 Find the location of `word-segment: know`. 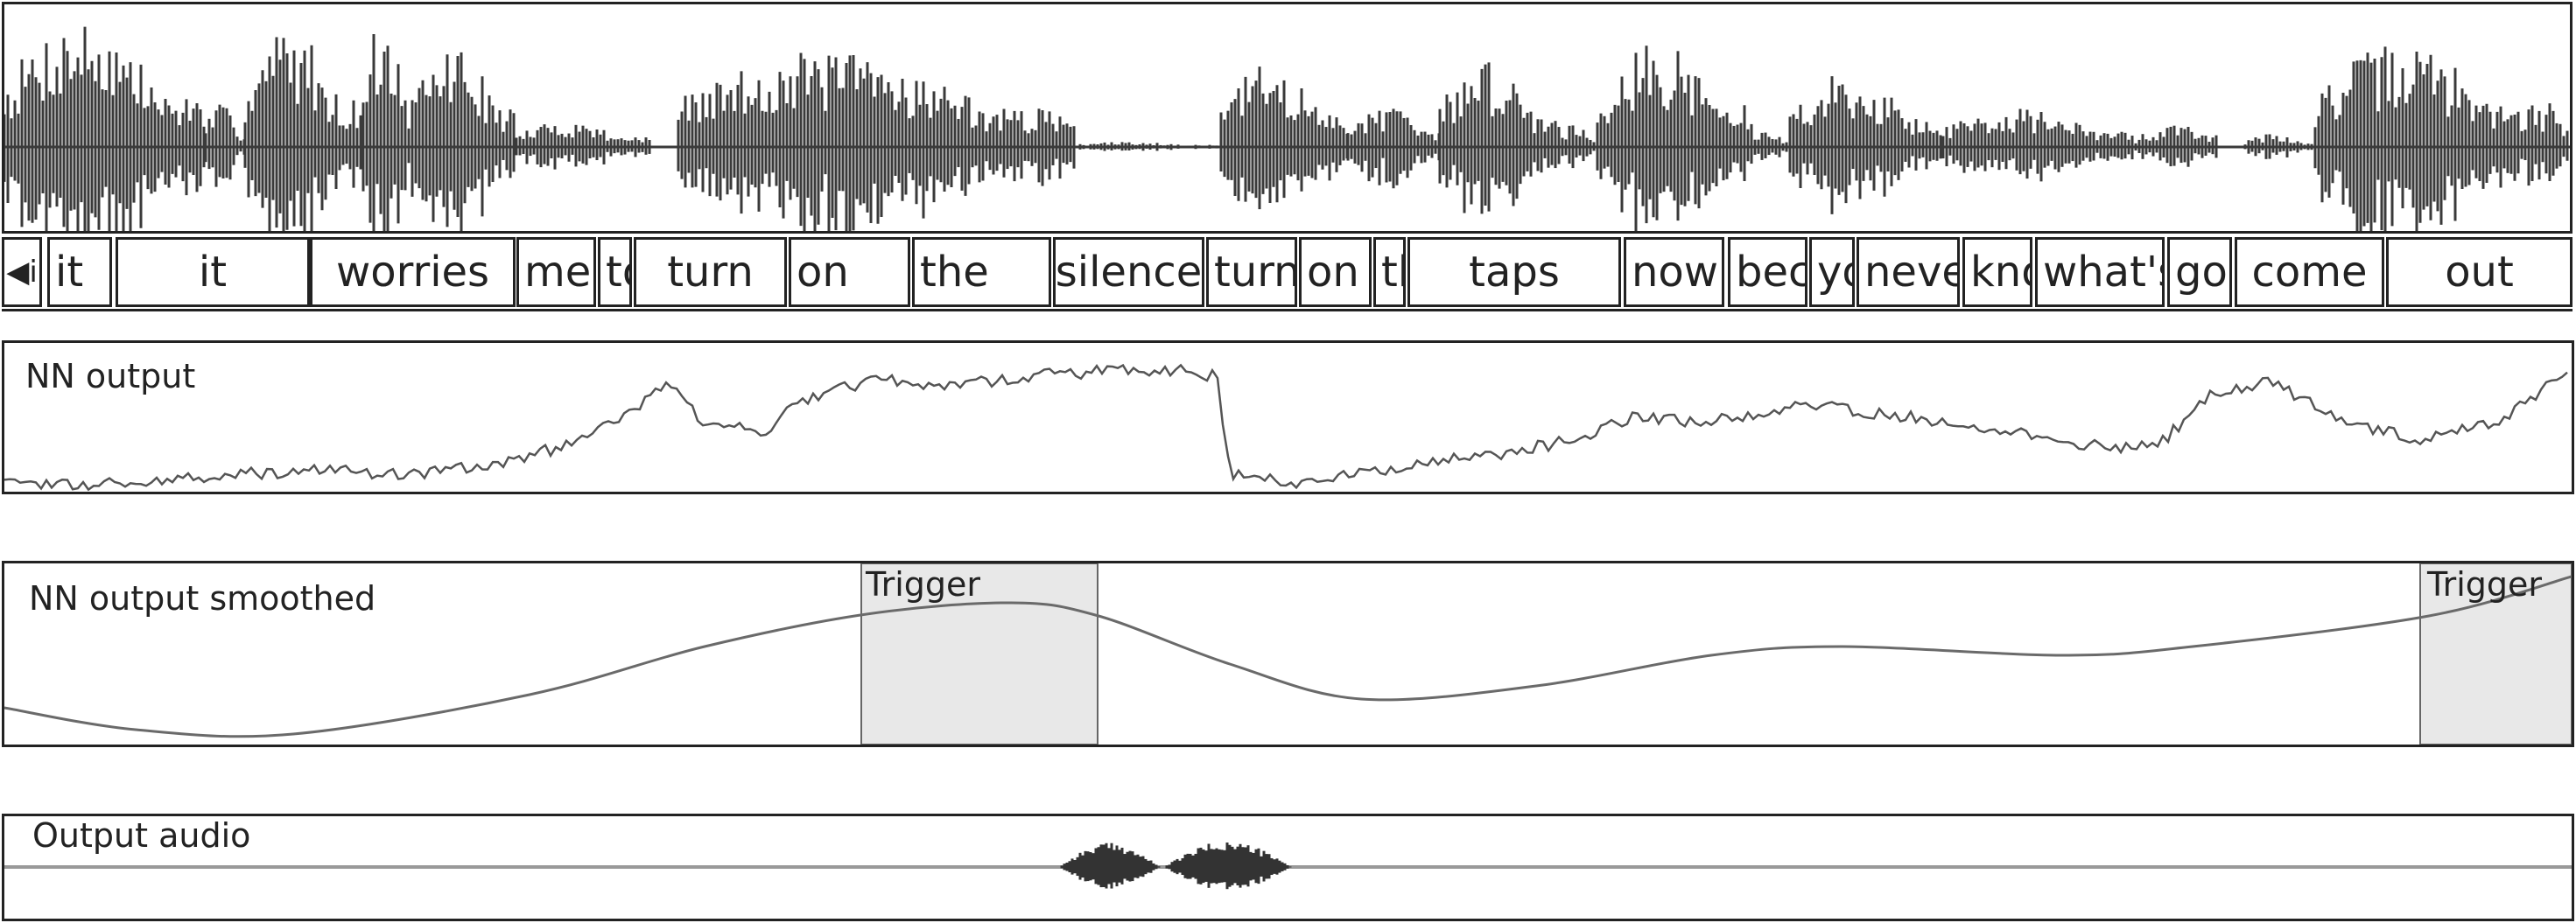

word-segment: know is located at coordinates (1997, 272).